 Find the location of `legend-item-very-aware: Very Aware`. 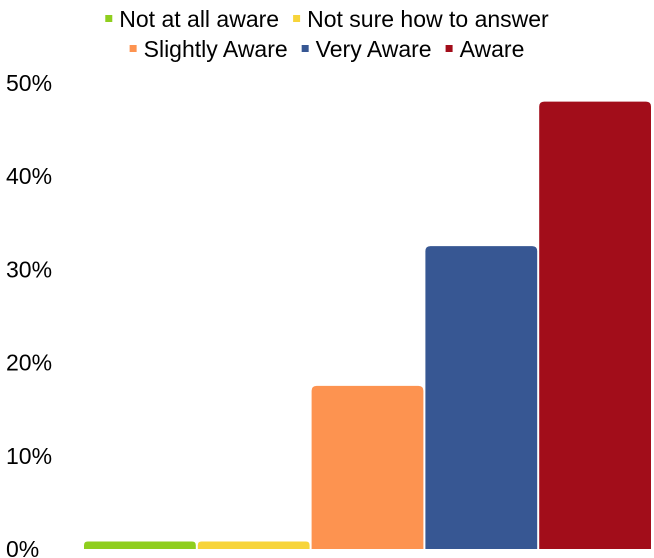

legend-item-very-aware: Very Aware is located at coordinates (366, 49).